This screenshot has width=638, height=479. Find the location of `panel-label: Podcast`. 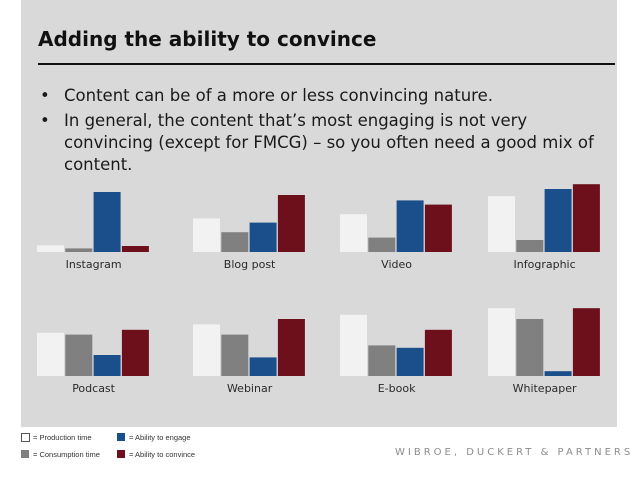

panel-label: Podcast is located at coordinates (93, 388).